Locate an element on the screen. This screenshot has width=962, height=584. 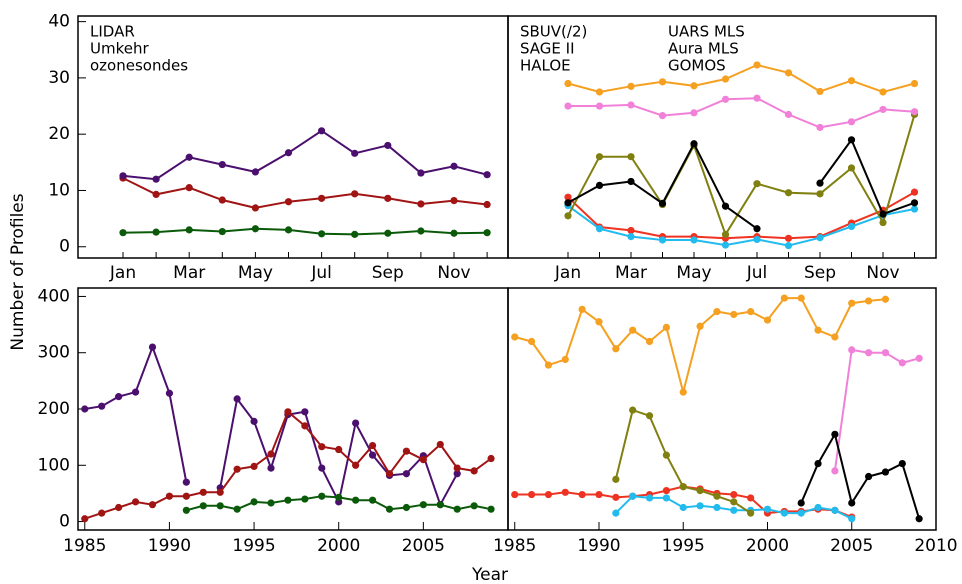
y-tick-label: 300 is located at coordinates (54, 353).